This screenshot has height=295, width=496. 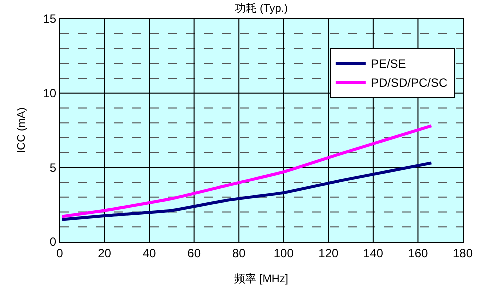 What do you see at coordinates (53, 167) in the screenshot?
I see `y-tick-label: 5` at bounding box center [53, 167].